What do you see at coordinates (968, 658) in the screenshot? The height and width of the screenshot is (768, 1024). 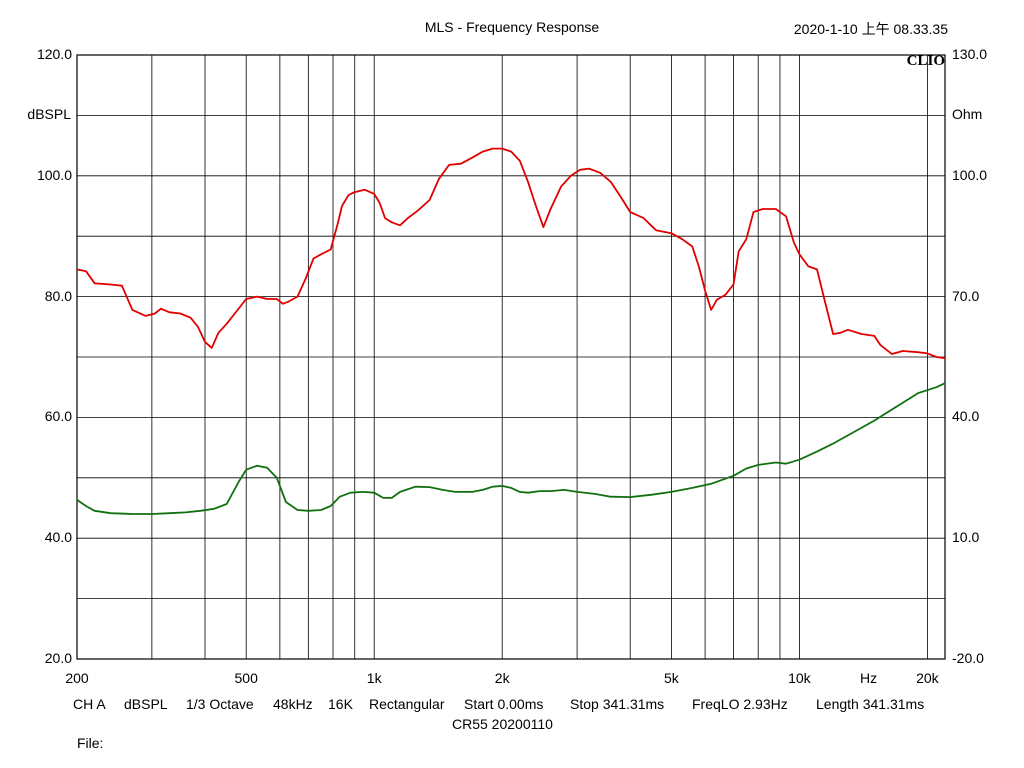 I see `right-tick-label: -20.0` at bounding box center [968, 658].